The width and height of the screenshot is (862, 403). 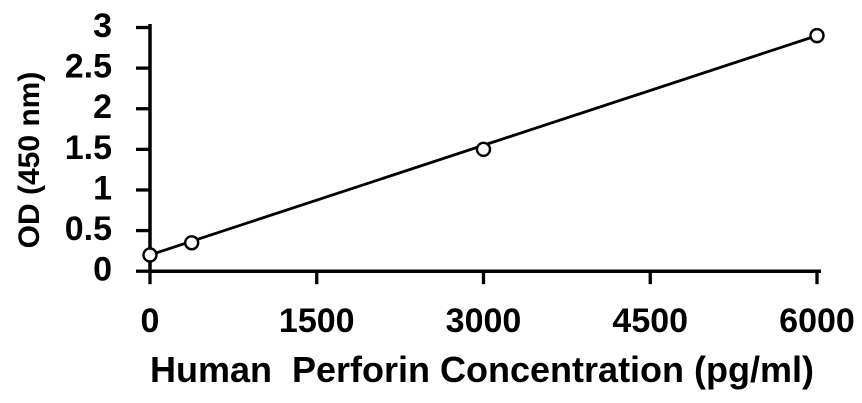 What do you see at coordinates (88, 229) in the screenshot?
I see `y-tick-label: 0.5` at bounding box center [88, 229].